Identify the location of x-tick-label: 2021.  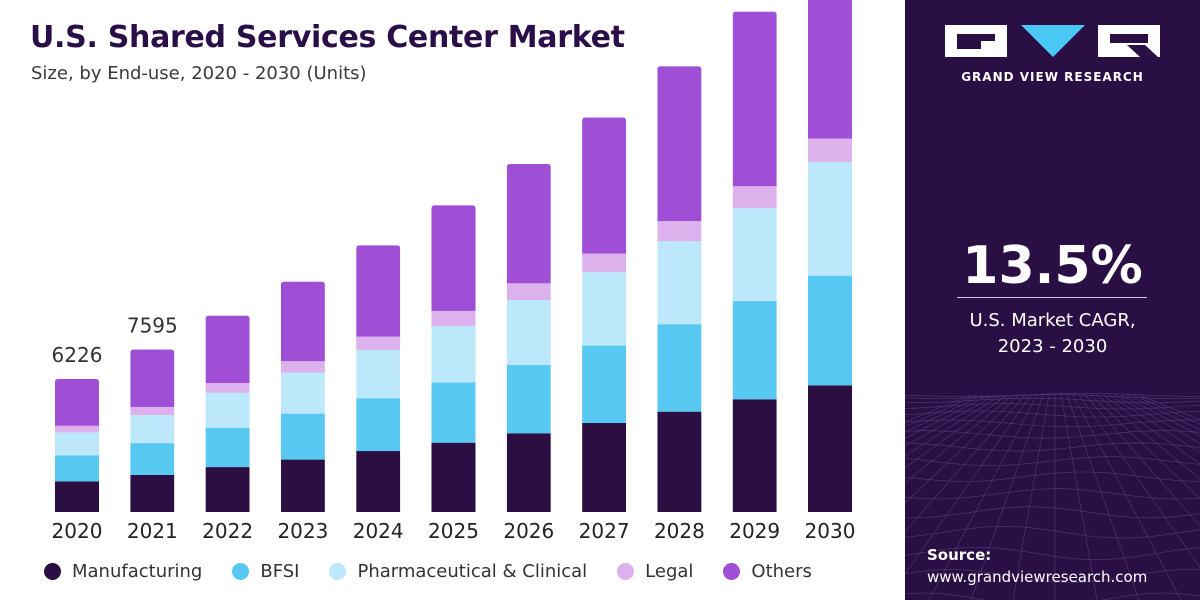
(152, 531).